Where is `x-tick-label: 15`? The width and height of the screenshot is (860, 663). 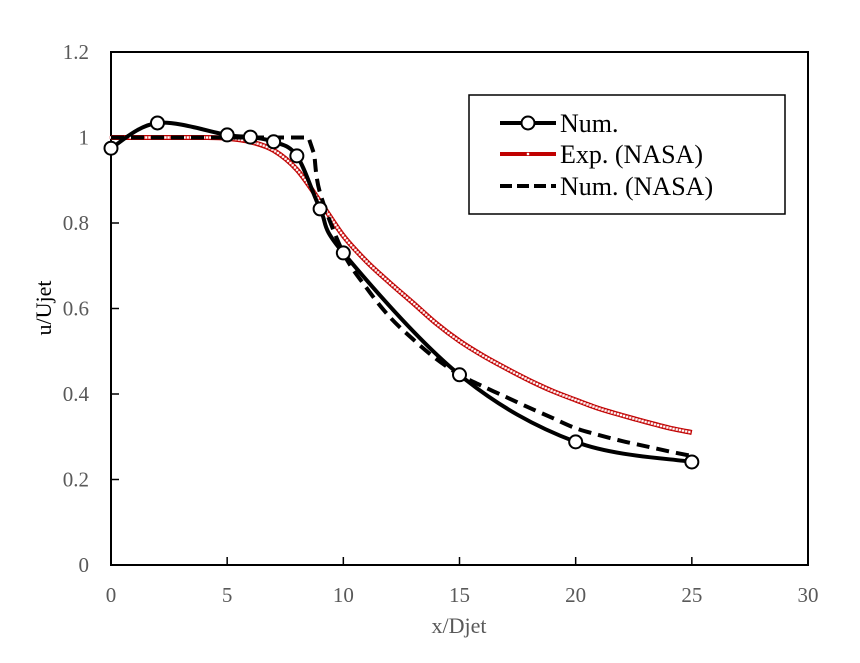 x-tick-label: 15 is located at coordinates (459, 595).